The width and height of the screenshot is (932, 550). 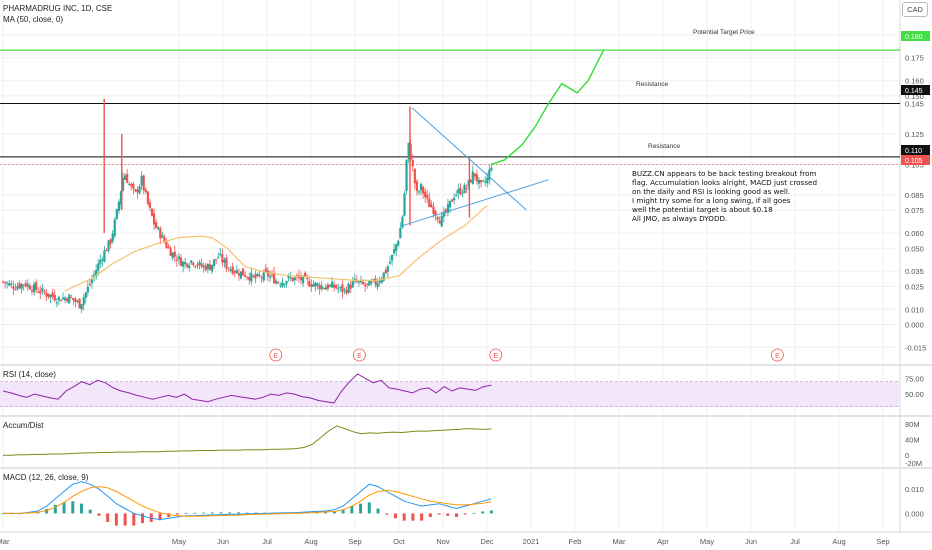 I want to click on rsi-title: RSI (14, close), so click(x=29, y=374).